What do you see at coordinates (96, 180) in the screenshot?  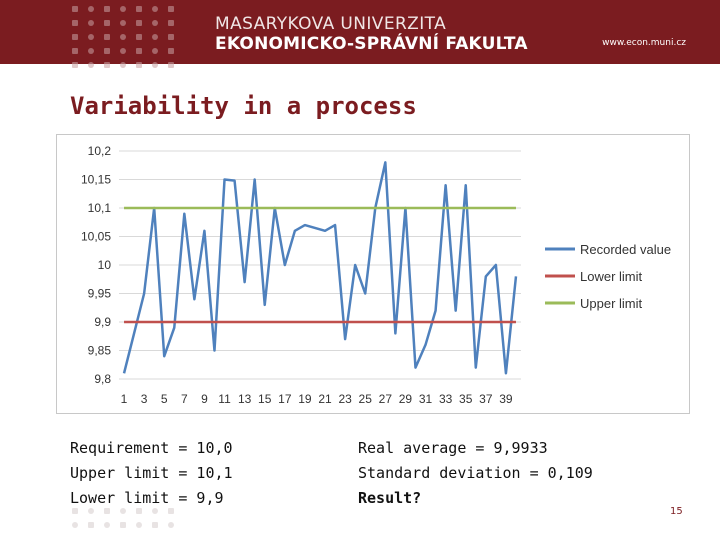 I see `y-tick-label: 10,15` at bounding box center [96, 180].